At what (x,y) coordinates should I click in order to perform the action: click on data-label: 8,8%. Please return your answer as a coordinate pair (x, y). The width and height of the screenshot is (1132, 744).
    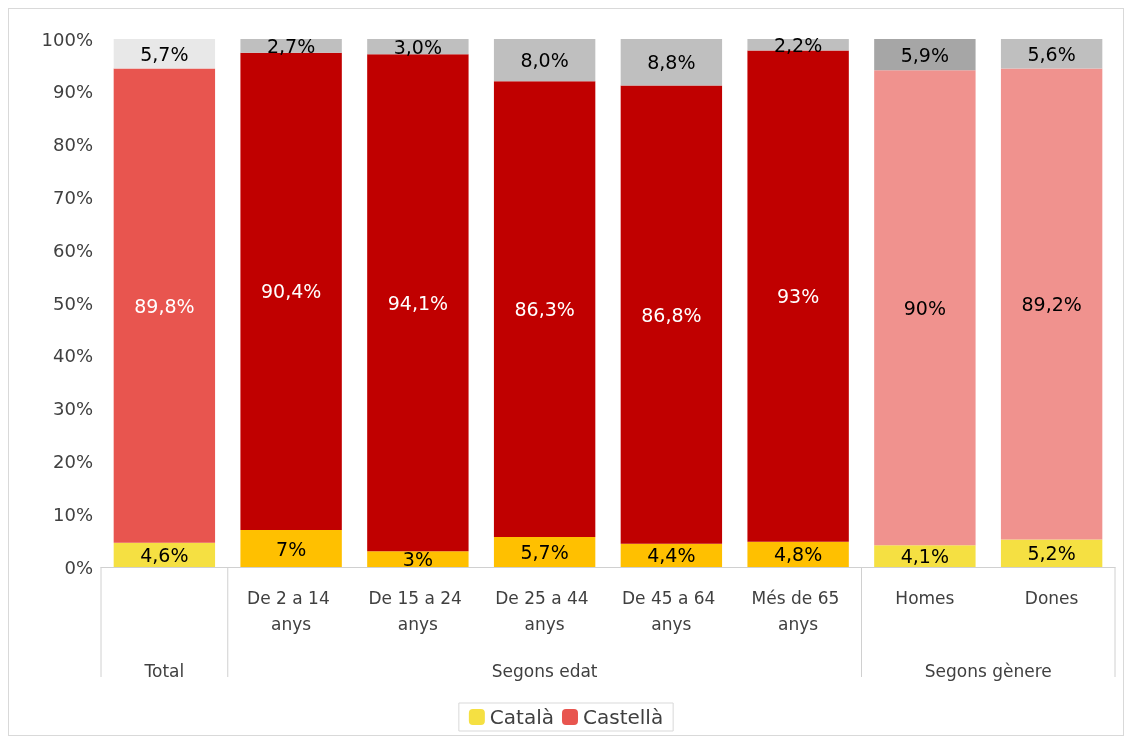
    Looking at the image, I should click on (671, 62).